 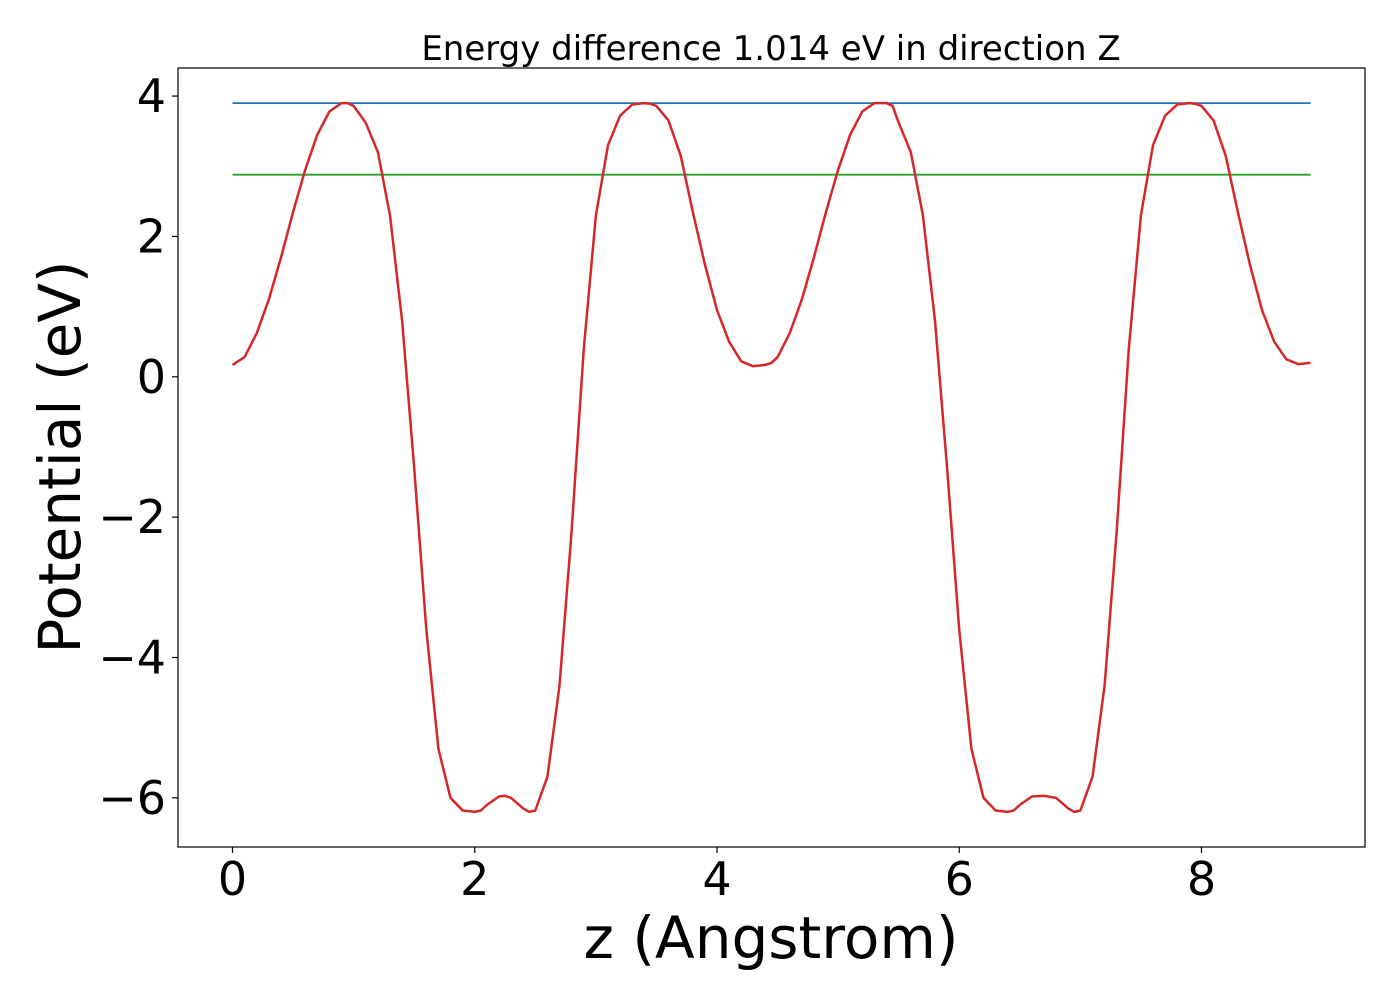 I want to click on y-tick-label: 2, so click(x=151, y=236).